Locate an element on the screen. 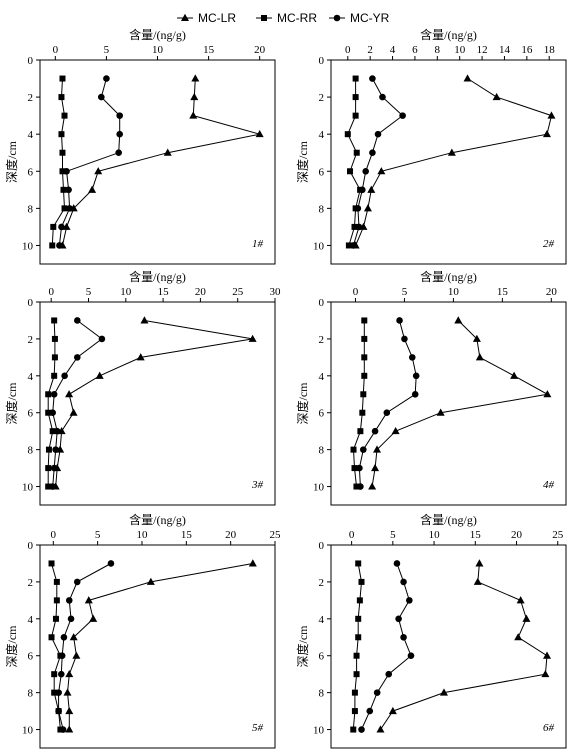 The height and width of the screenshot is (756, 579). panel-label: 3# is located at coordinates (257, 485).